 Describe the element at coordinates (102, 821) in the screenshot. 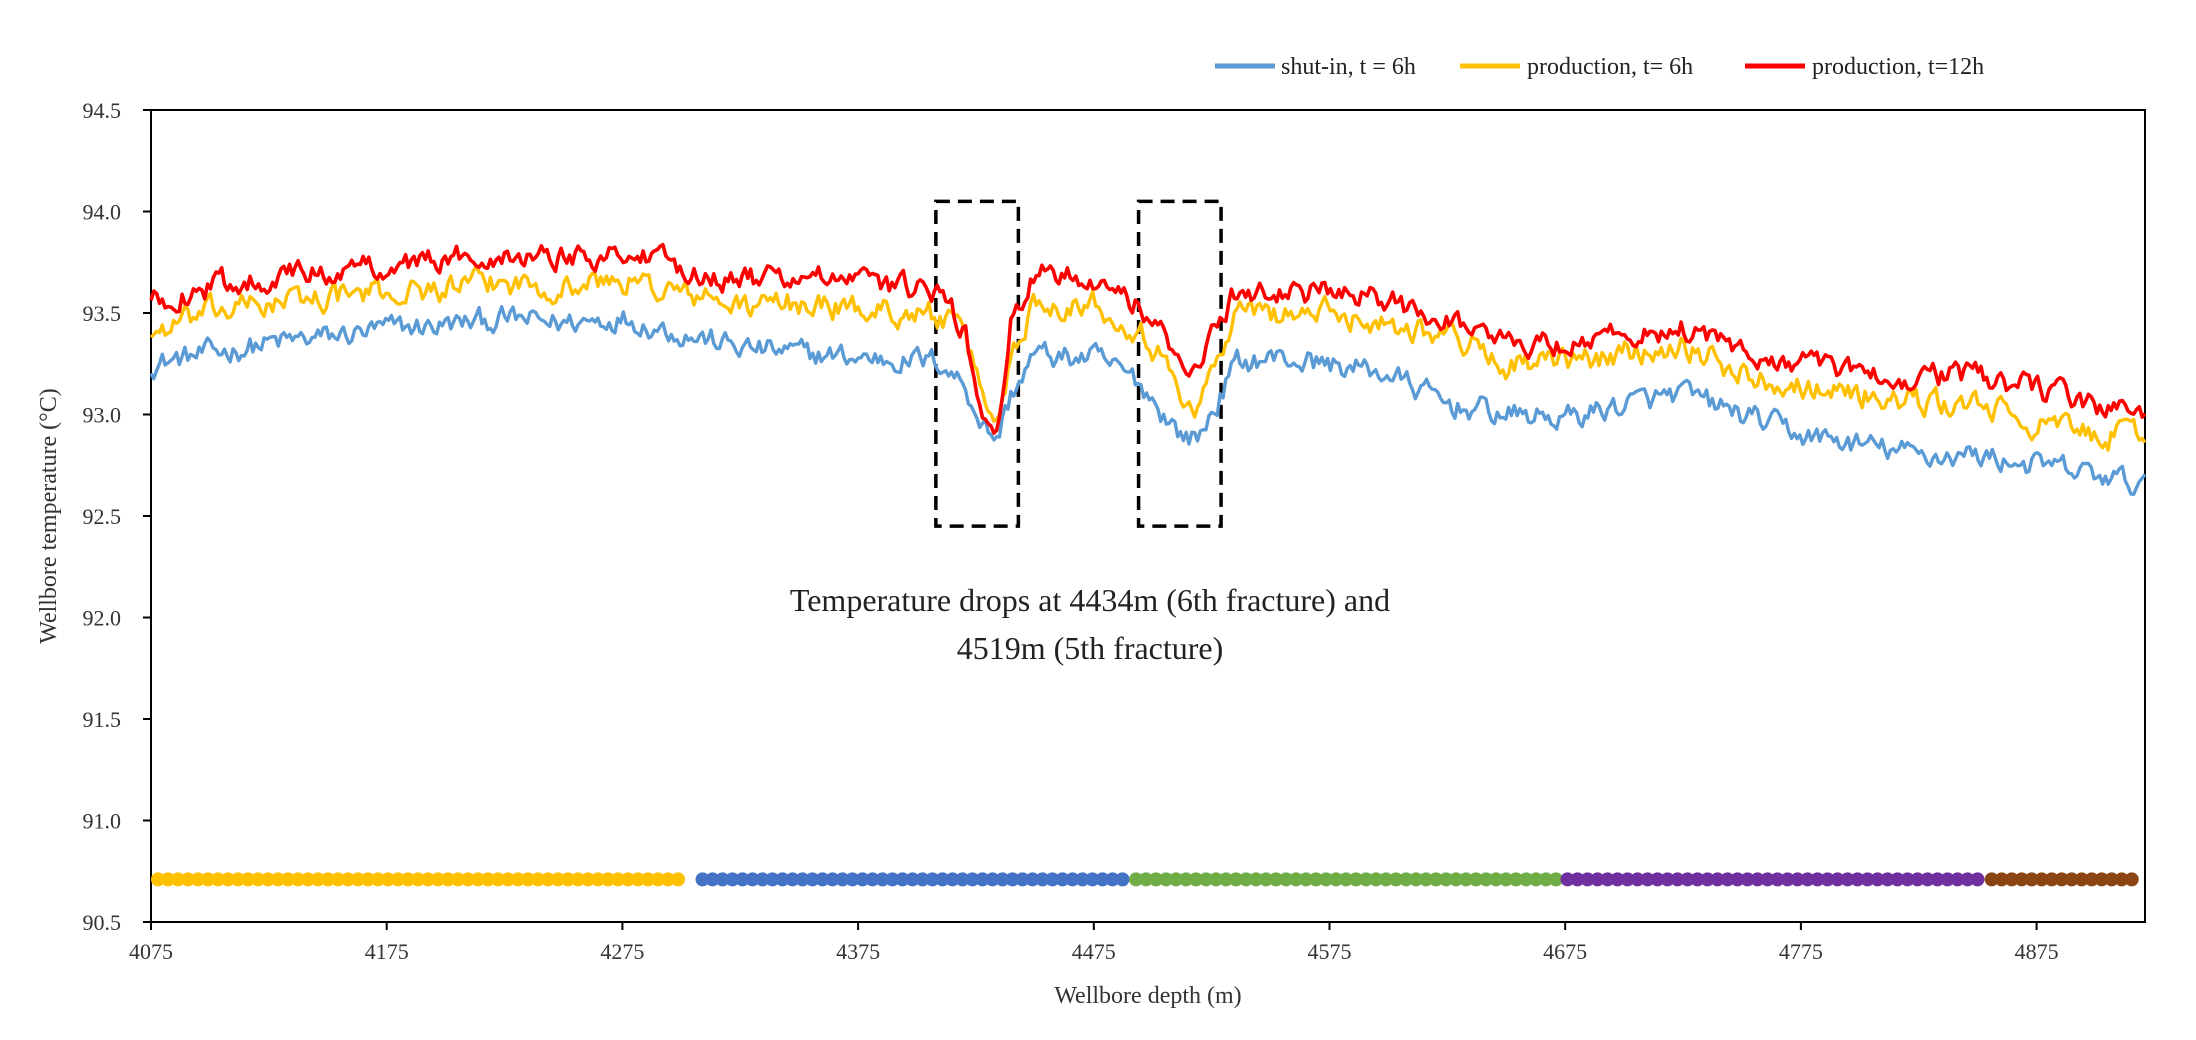

I see `y-tick-label: 91.0` at that location.